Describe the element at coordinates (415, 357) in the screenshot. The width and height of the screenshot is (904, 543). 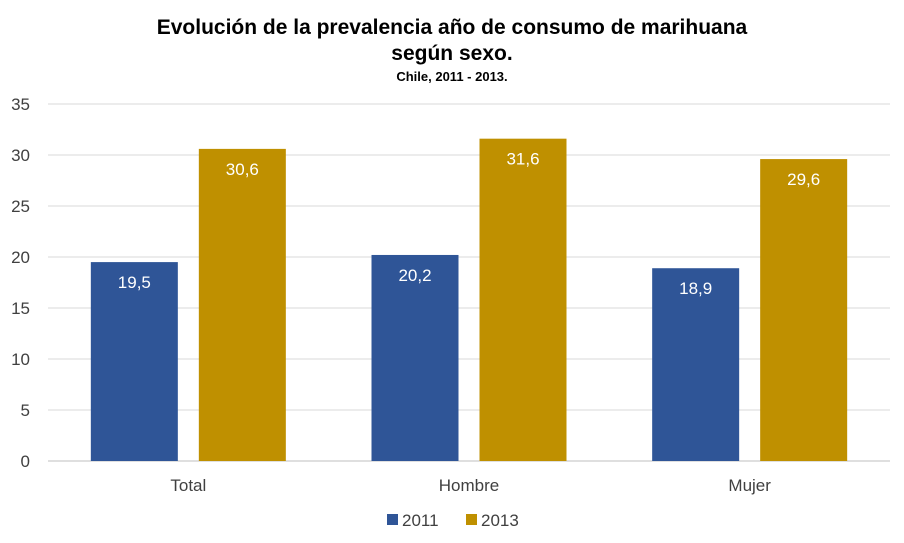
I see `bar-hombre-2011` at that location.